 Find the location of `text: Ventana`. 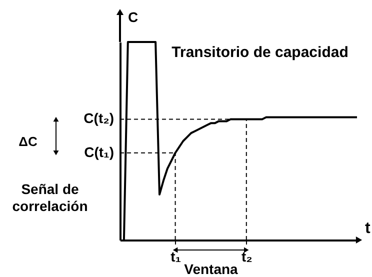

text: Ventana is located at coordinates (211, 269).